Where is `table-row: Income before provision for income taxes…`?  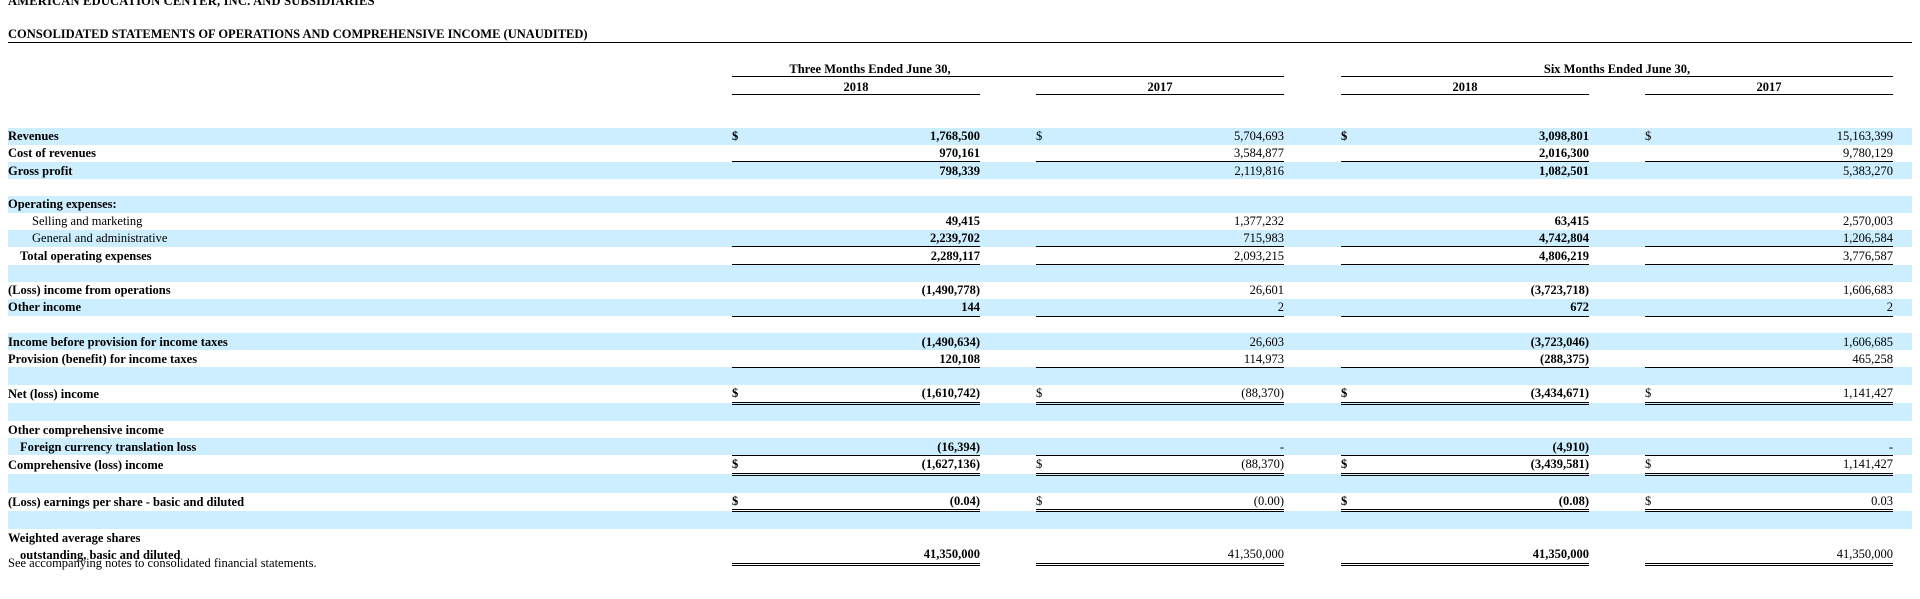 table-row: Income before provision for income taxes… is located at coordinates (960, 342).